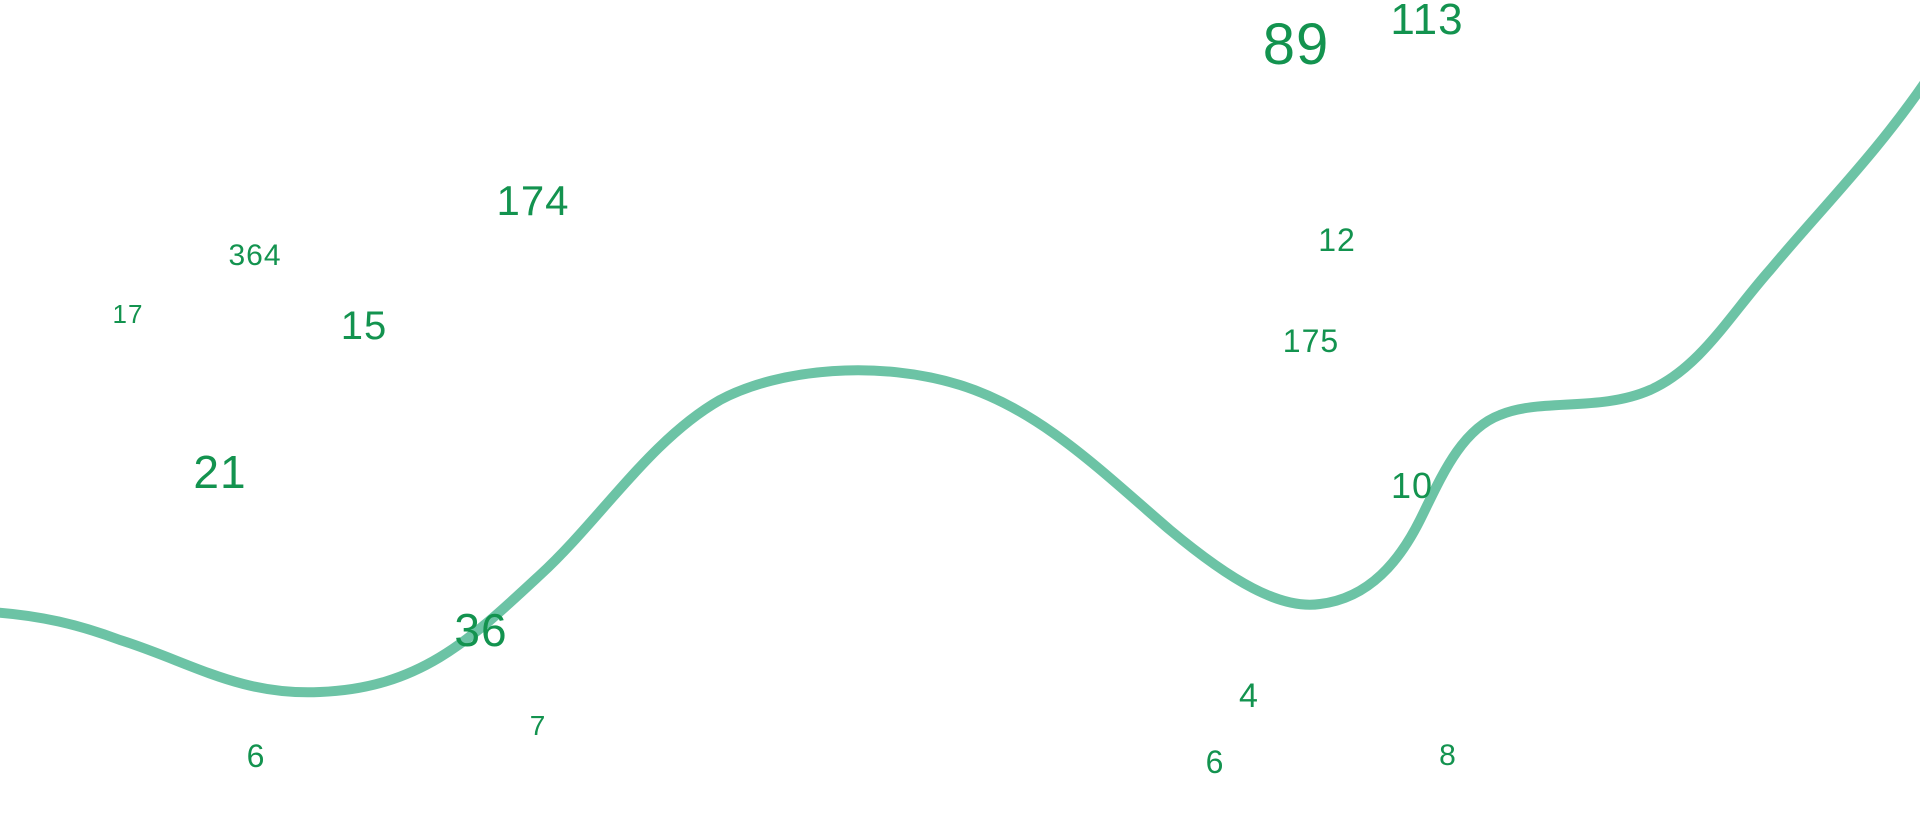 The height and width of the screenshot is (835, 1920). What do you see at coordinates (1249, 696) in the screenshot?
I see `number-label: 4` at bounding box center [1249, 696].